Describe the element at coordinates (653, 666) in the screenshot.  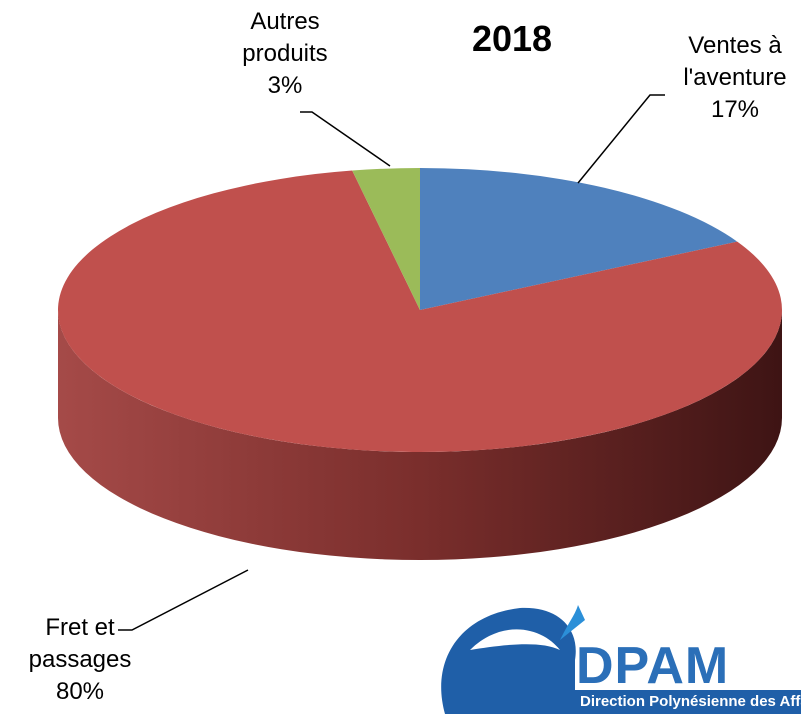
I see `logo-name: DPAM` at that location.